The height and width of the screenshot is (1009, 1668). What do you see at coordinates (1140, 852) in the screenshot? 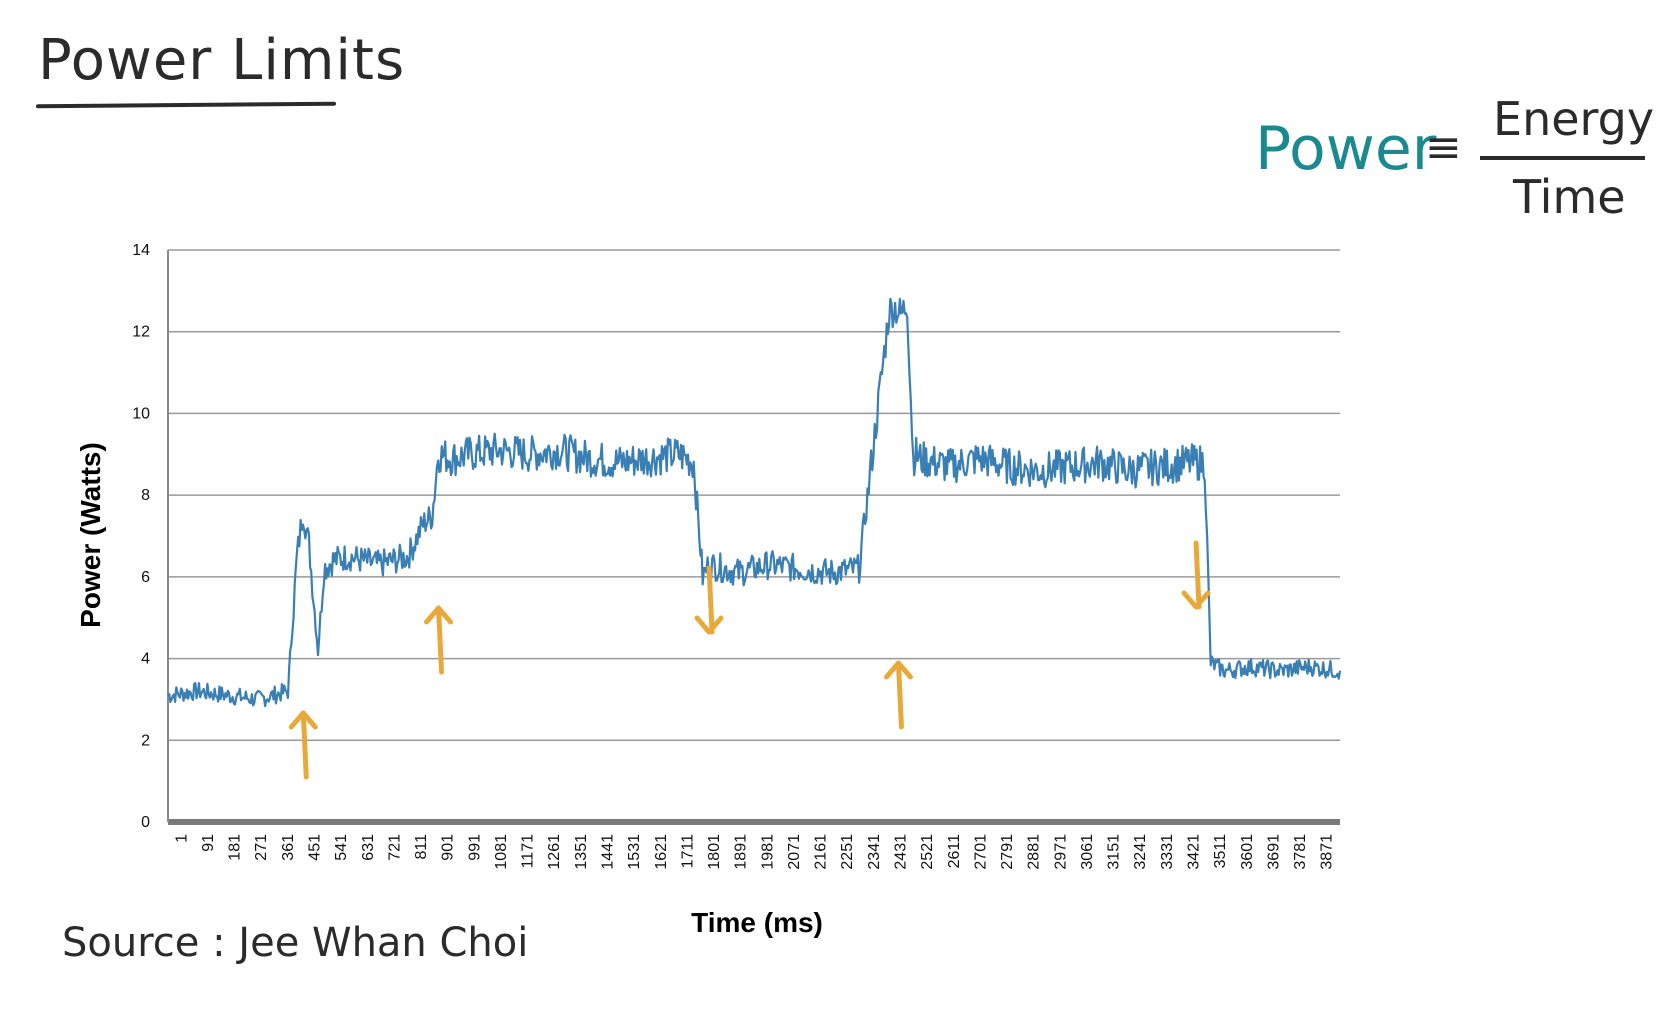
I see `x-tick-label: 3241` at bounding box center [1140, 852].